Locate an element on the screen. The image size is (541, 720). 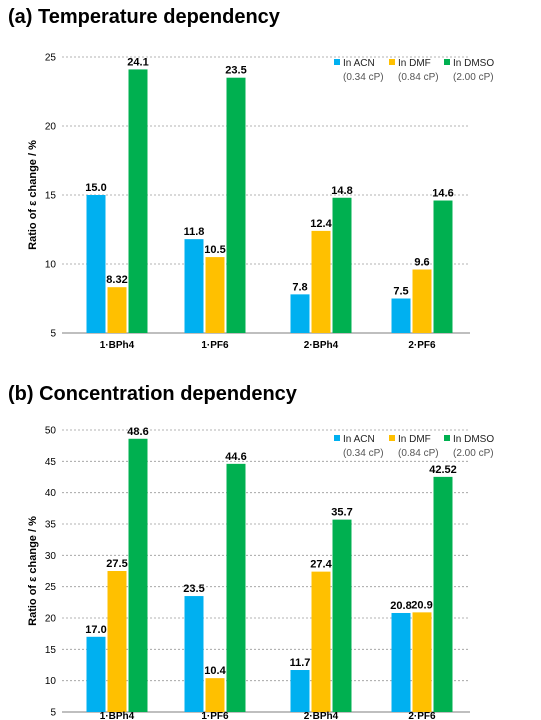
data-label: 10.4 is located at coordinates (215, 671).